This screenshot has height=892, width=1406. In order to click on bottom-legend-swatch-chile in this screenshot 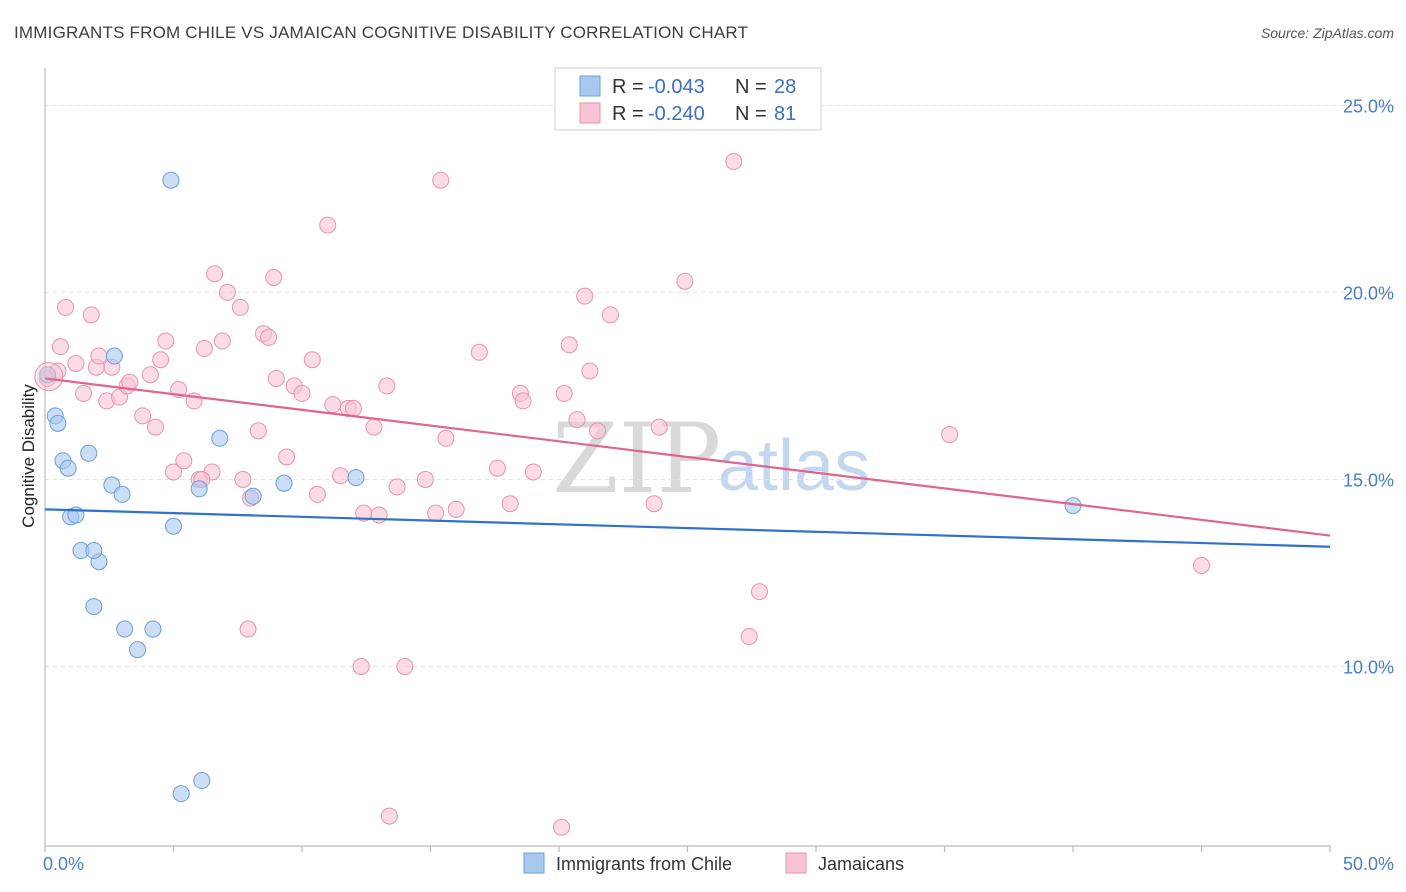, I will do `click(534, 863)`.